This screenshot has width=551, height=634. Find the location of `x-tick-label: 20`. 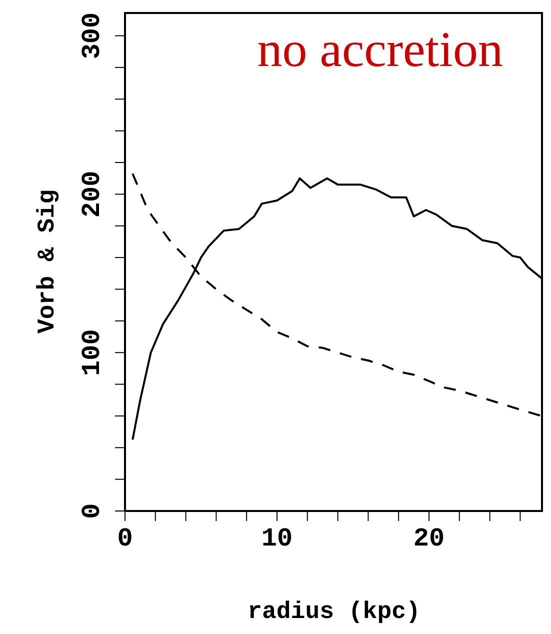

x-tick-label: 20 is located at coordinates (429, 538).